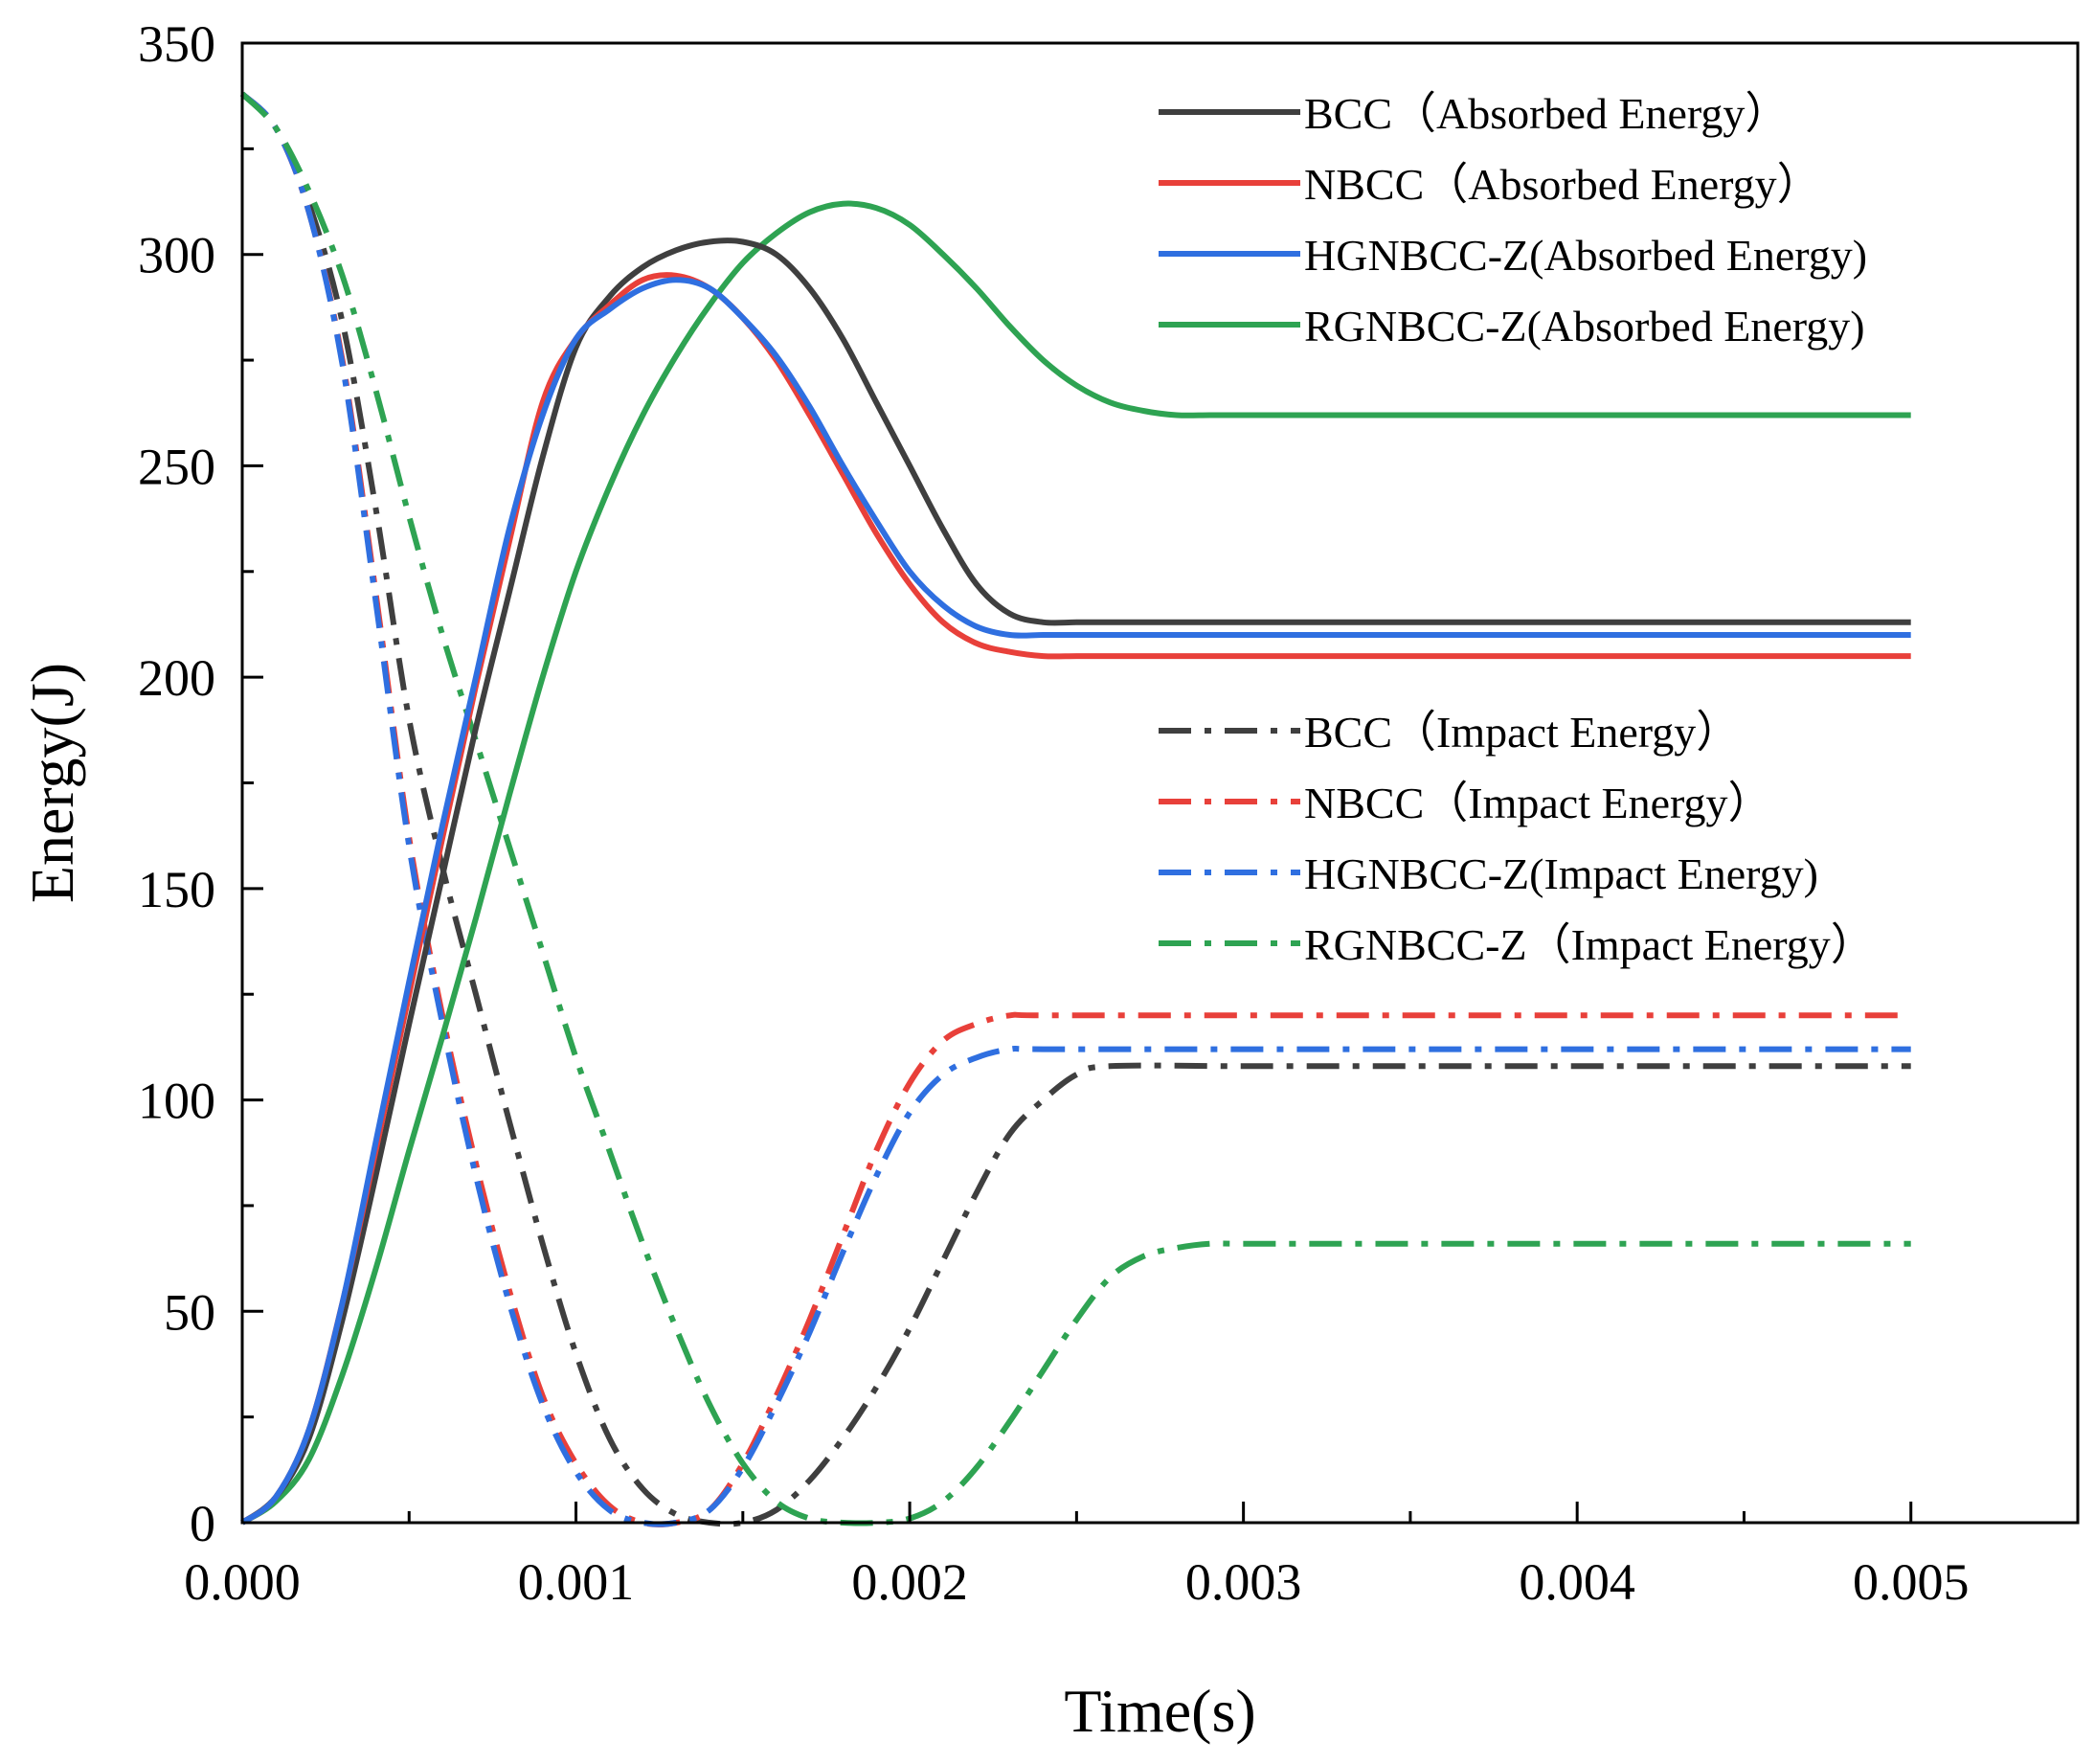 This screenshot has height=1764, width=2095. Describe the element at coordinates (1243, 1582) in the screenshot. I see `x-tick-label: 0.003` at that location.